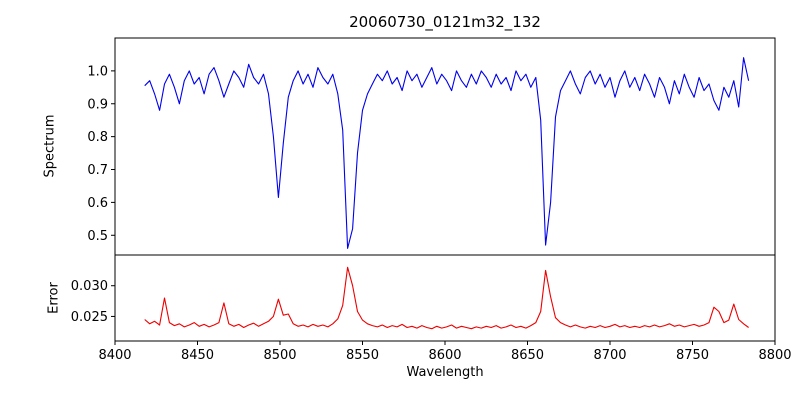 This screenshot has height=400, width=800. What do you see at coordinates (444, 355) in the screenshot?
I see `x-tick-label: 8600` at bounding box center [444, 355].